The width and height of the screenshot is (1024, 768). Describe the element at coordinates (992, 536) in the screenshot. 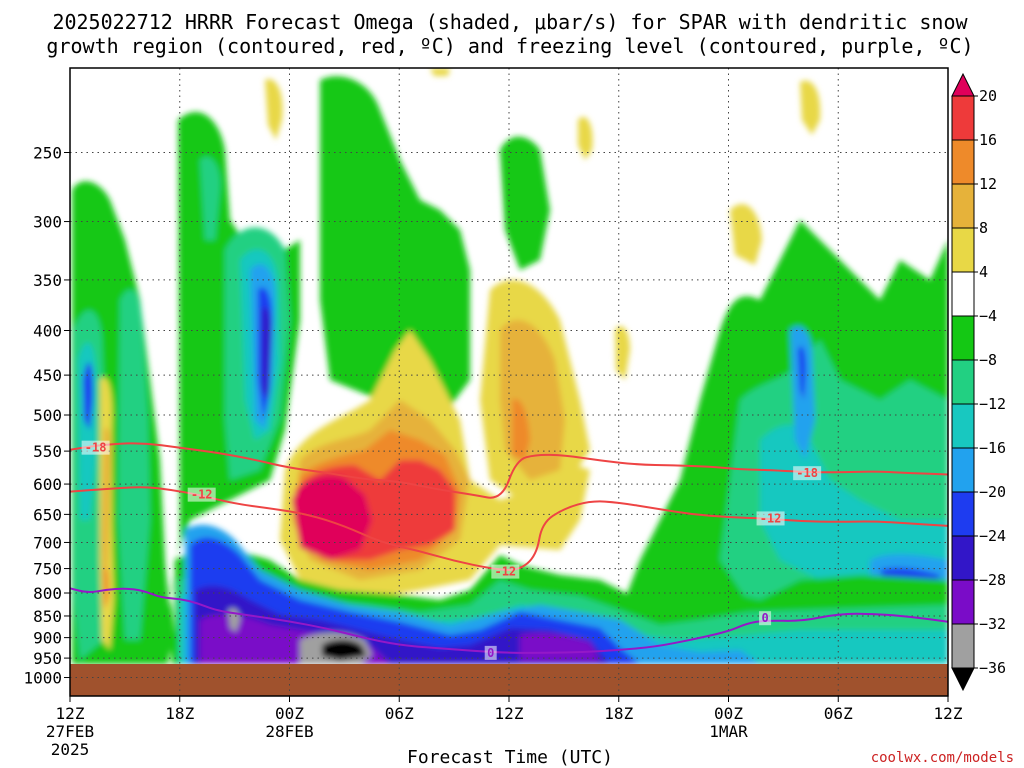

I see `colorbar-tick-label: −24` at that location.